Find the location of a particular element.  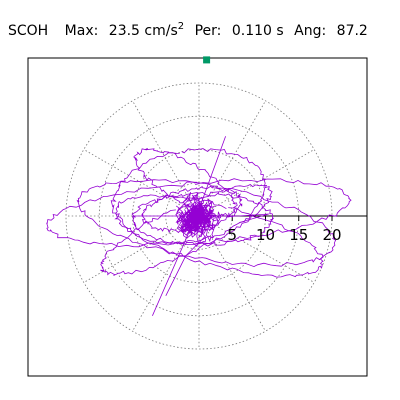

grid-spoke is located at coordinates (232, 158).